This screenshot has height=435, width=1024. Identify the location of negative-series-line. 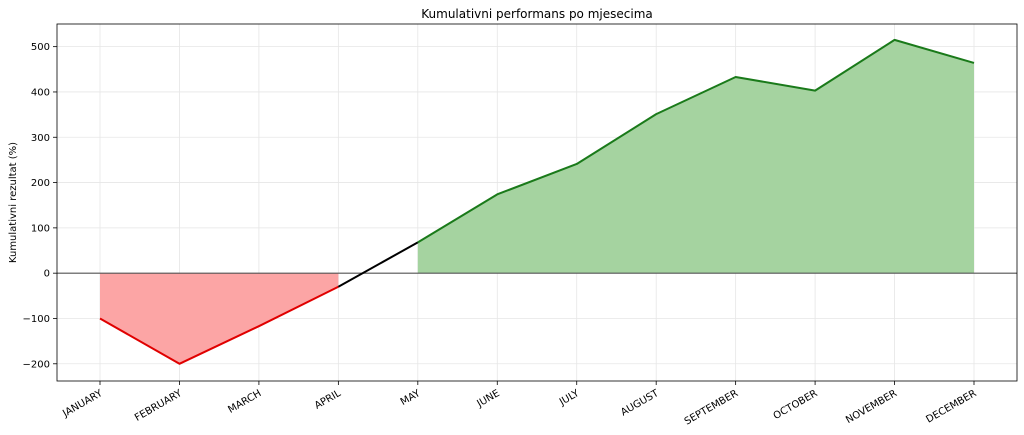
(219, 325).